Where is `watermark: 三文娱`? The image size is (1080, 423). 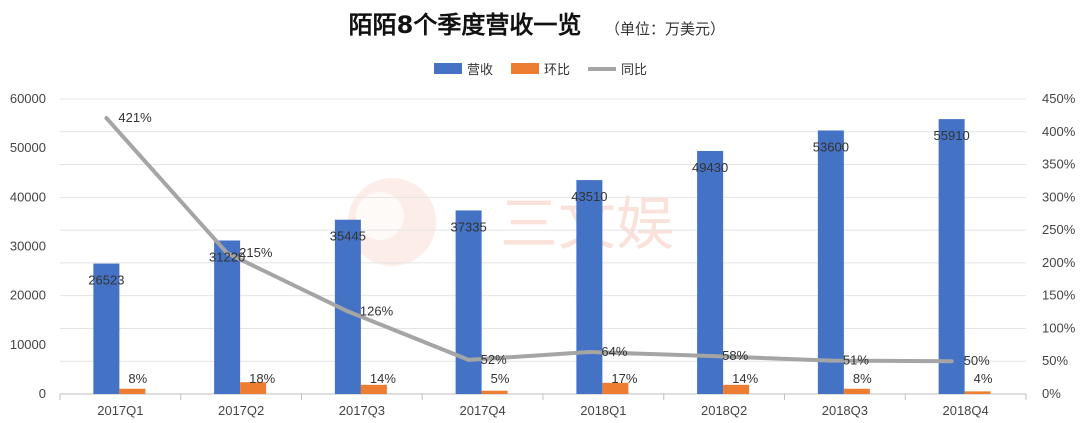
watermark: 三文娱 is located at coordinates (511, 222).